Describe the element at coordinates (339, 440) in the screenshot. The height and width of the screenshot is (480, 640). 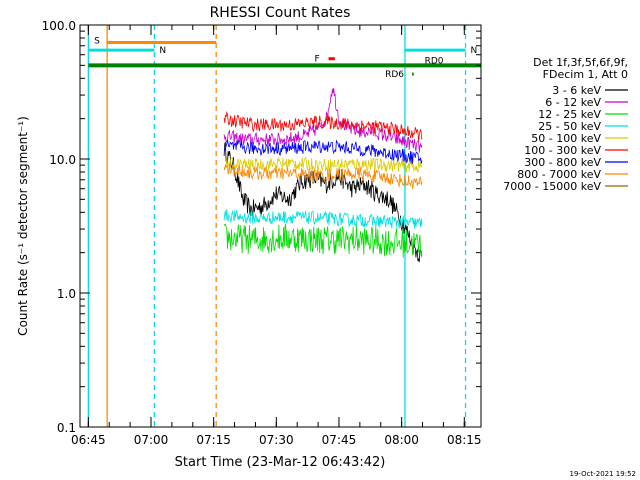
I see `x-tick-label: 07:45` at that location.